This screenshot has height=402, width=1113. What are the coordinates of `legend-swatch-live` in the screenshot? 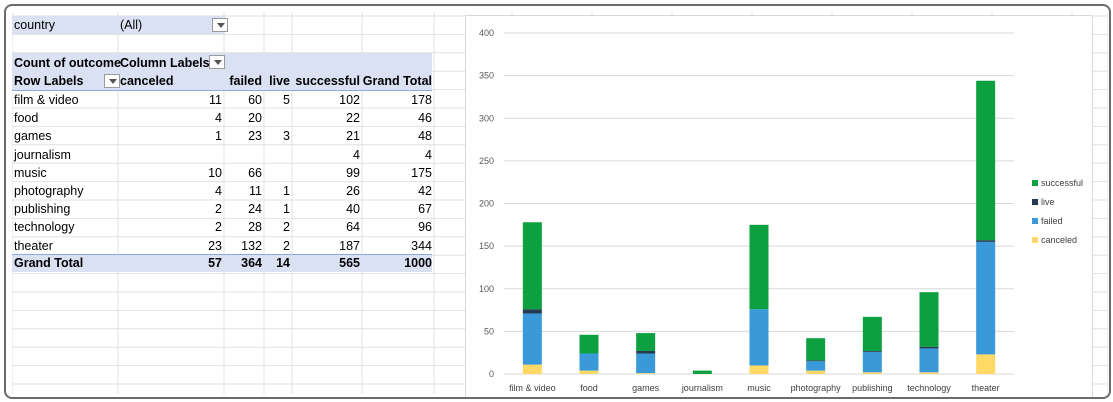 It's located at (1035, 202).